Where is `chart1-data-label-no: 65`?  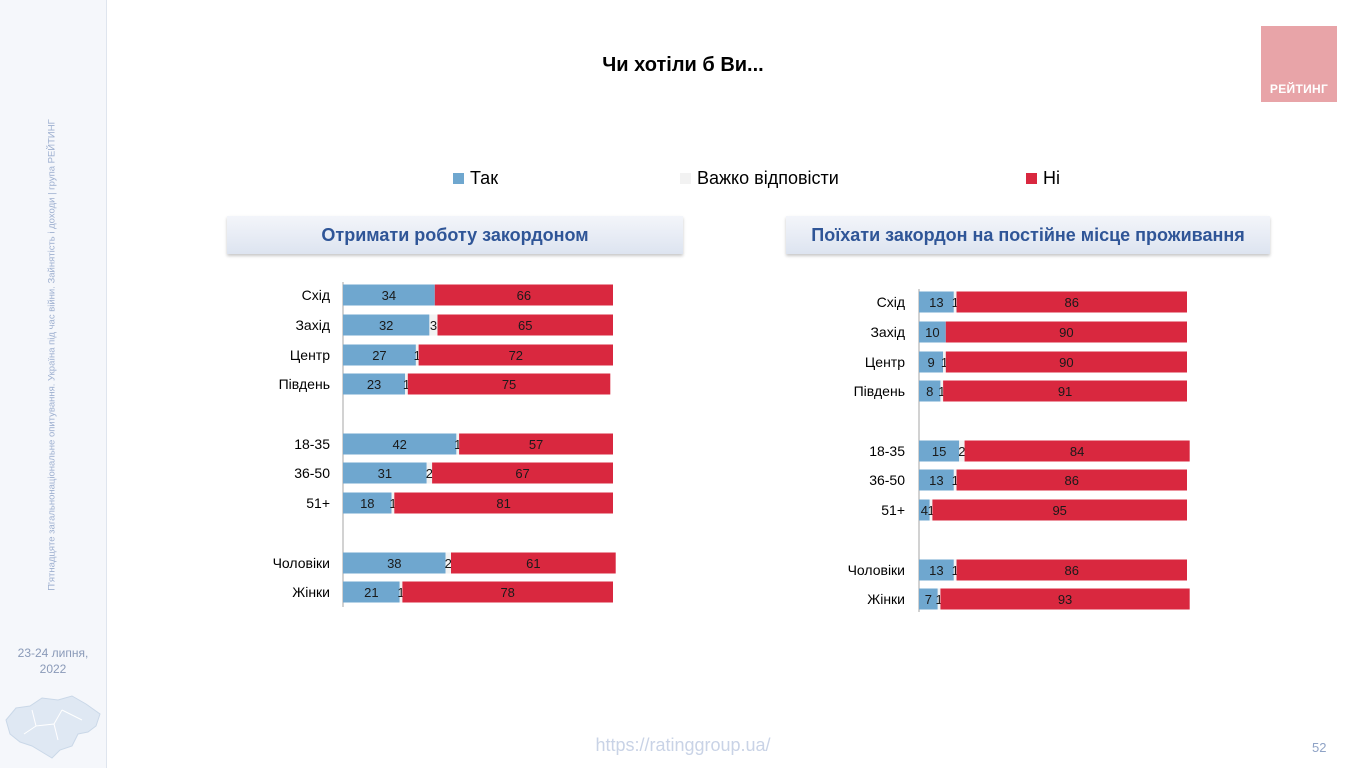
chart1-data-label-no: 65 is located at coordinates (525, 325).